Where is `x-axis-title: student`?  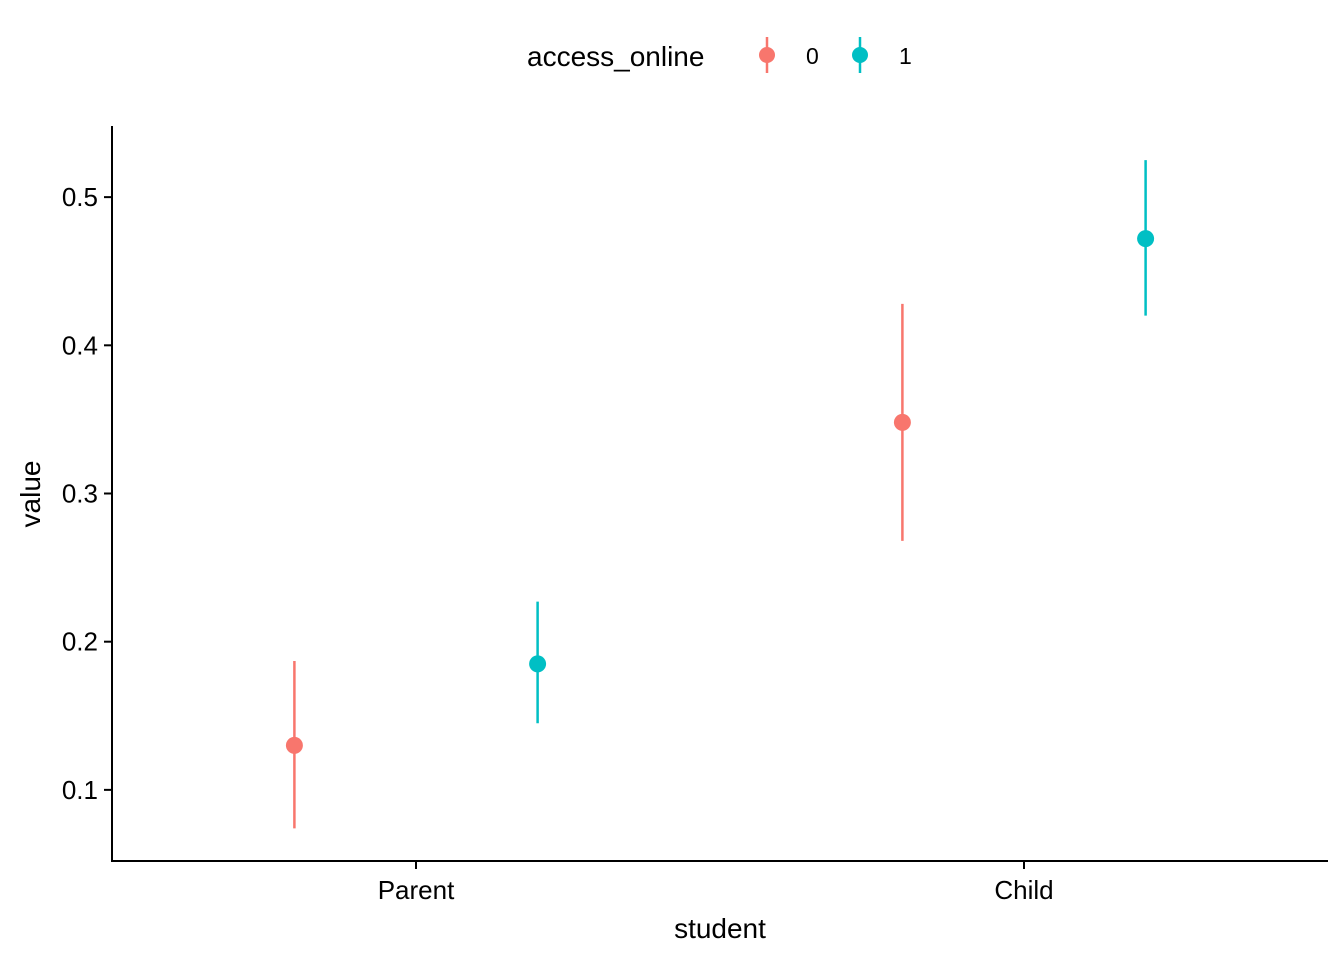
x-axis-title: student is located at coordinates (720, 928).